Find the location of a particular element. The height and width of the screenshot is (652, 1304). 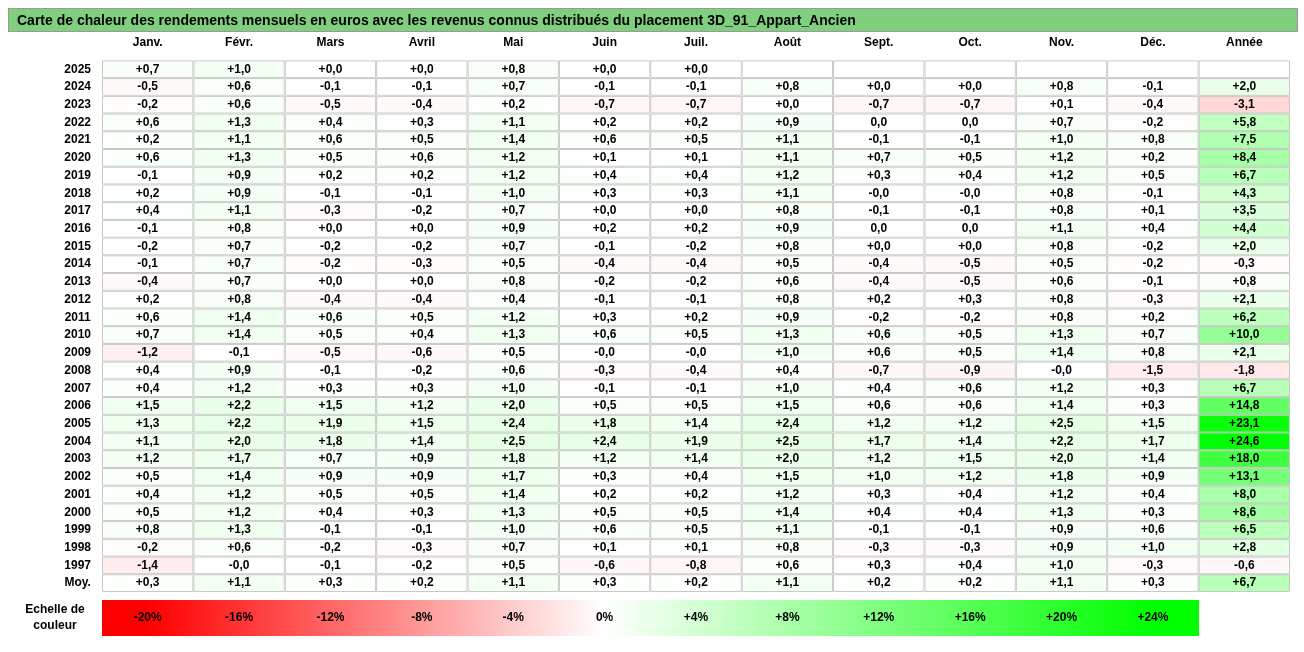

y-tick-label: 2019 is located at coordinates (78, 174).